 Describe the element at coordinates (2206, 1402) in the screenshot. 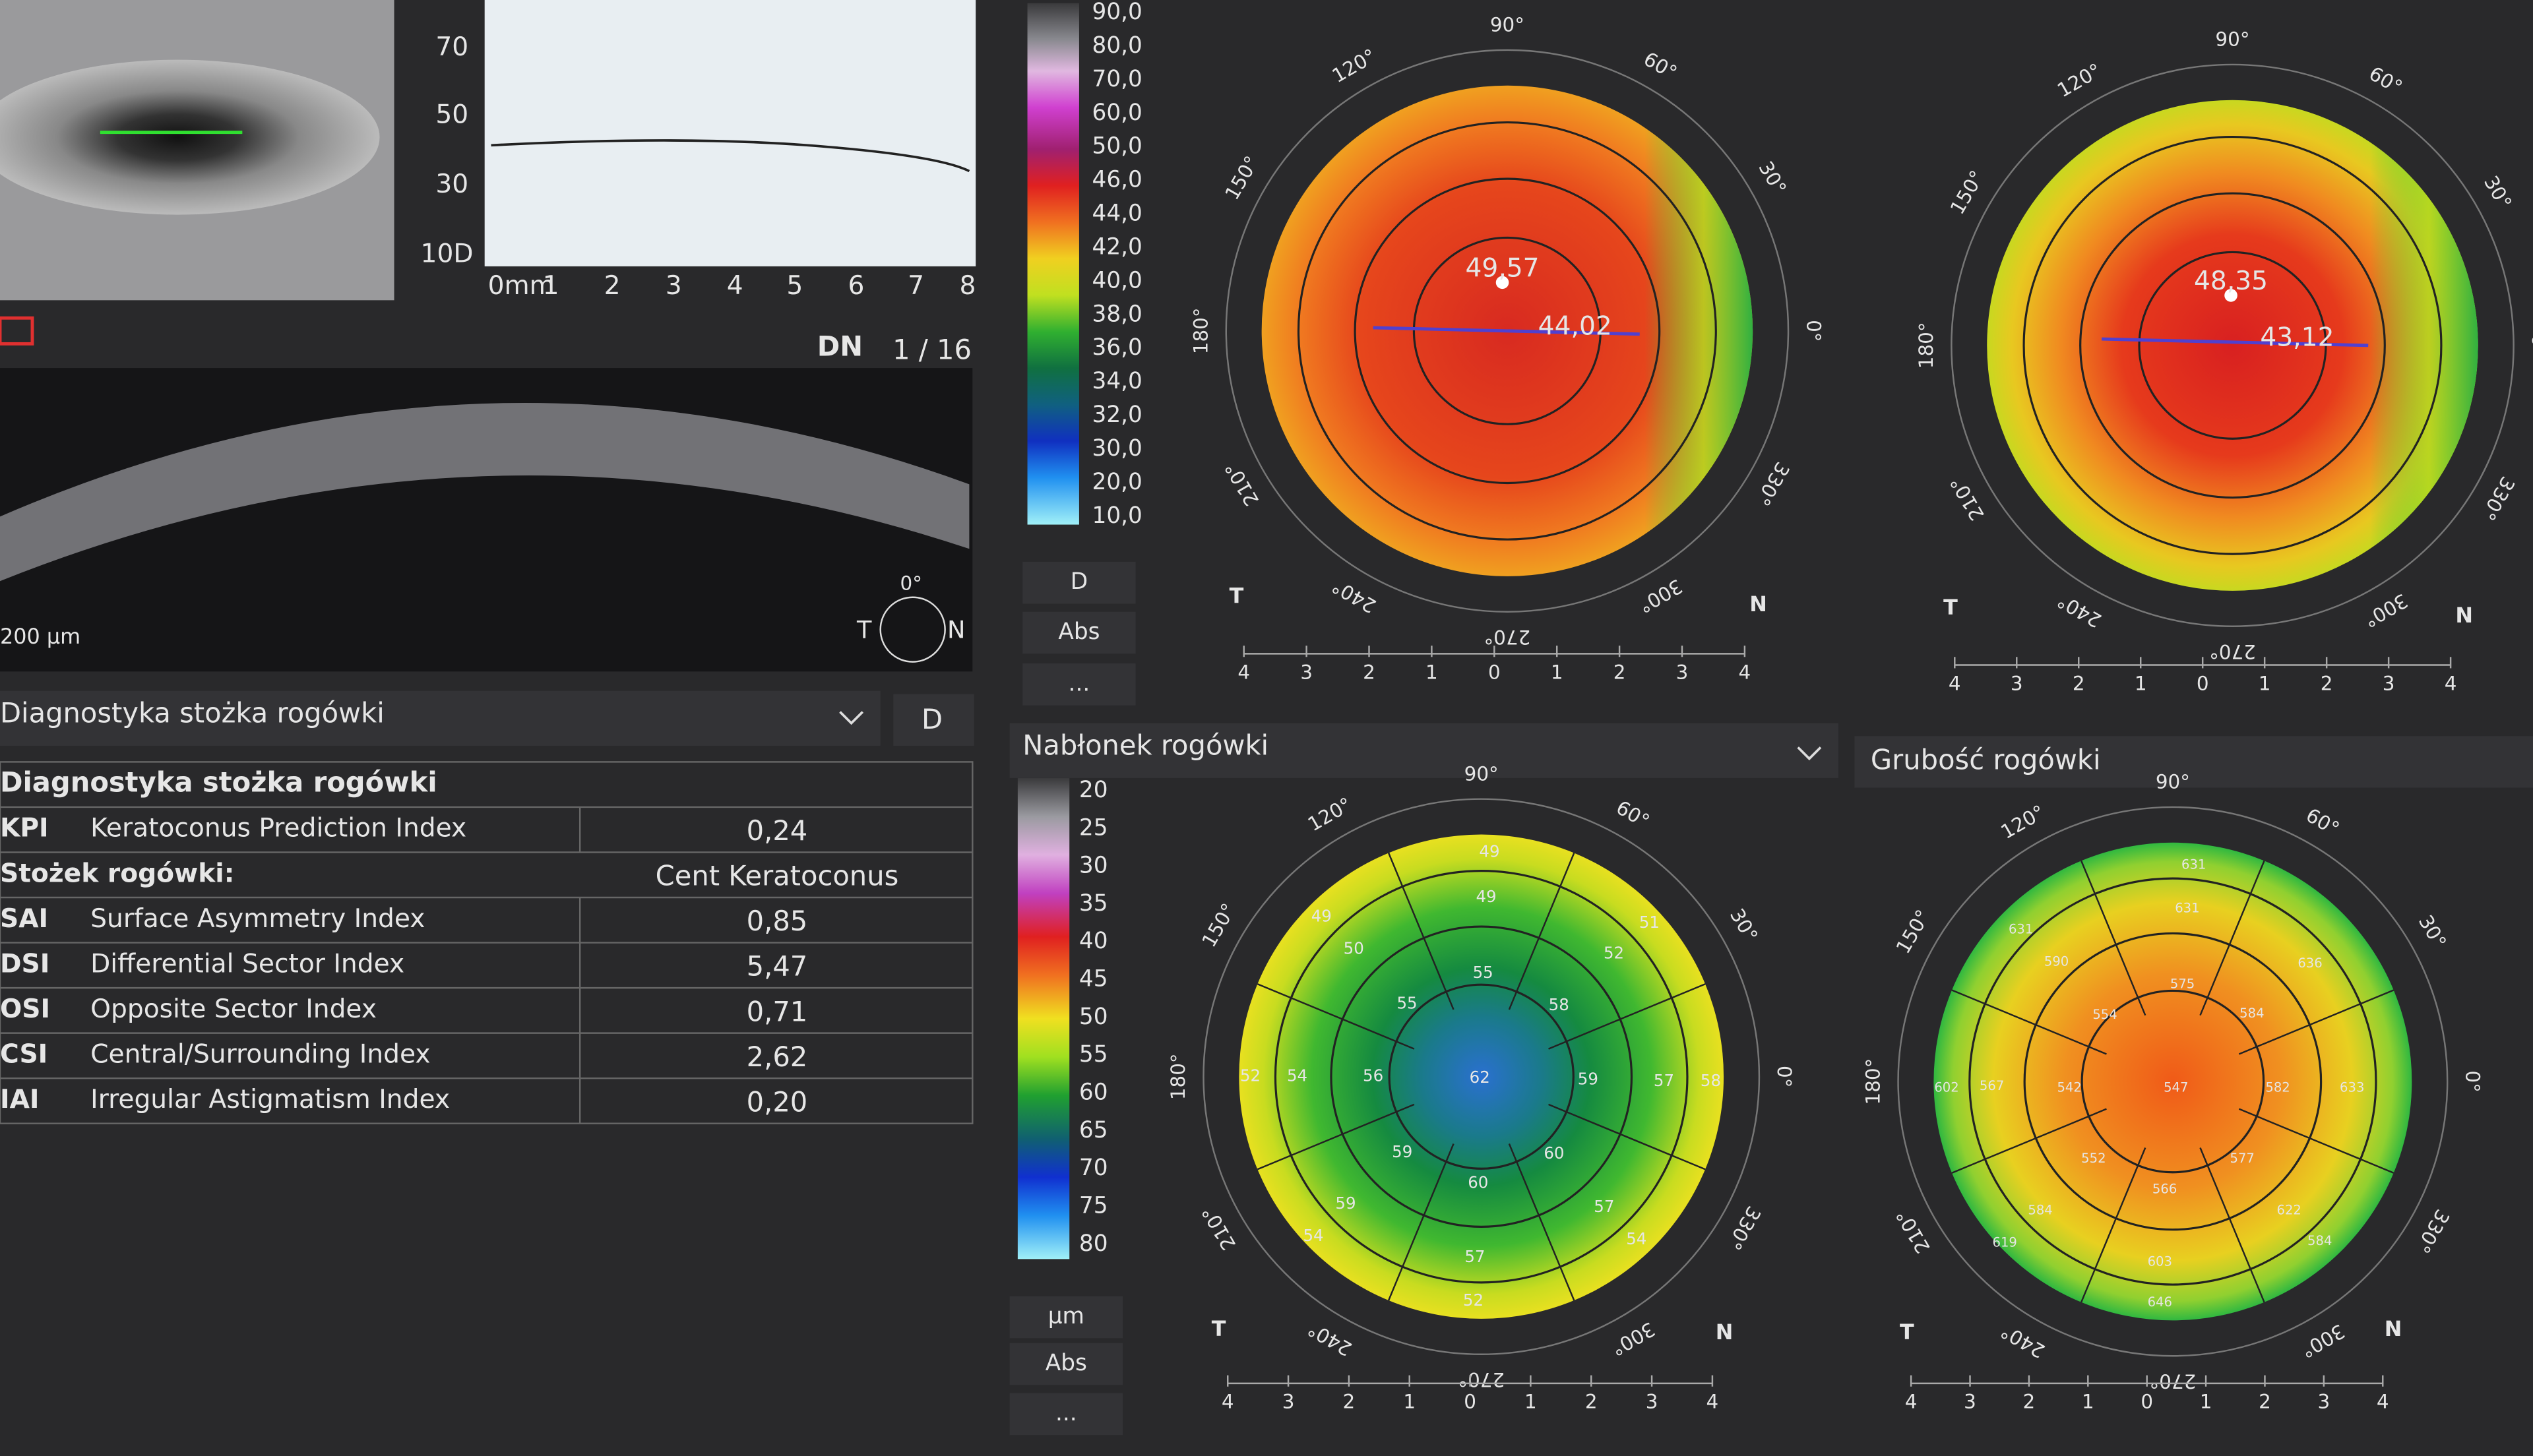

I see `scale-tick-label: 1` at that location.